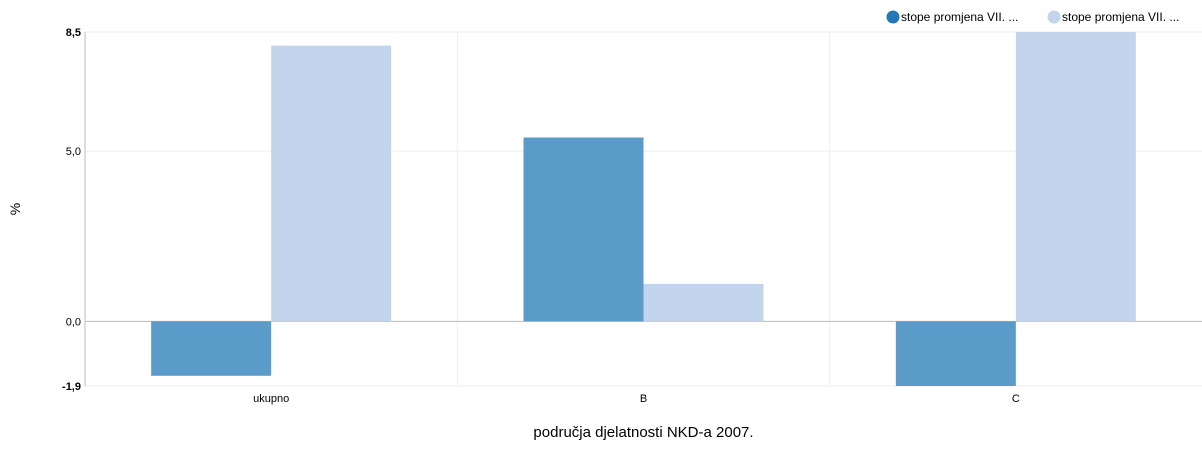 Image resolution: width=1202 pixels, height=449 pixels. I want to click on y-tick-label: -1,9, so click(71, 387).